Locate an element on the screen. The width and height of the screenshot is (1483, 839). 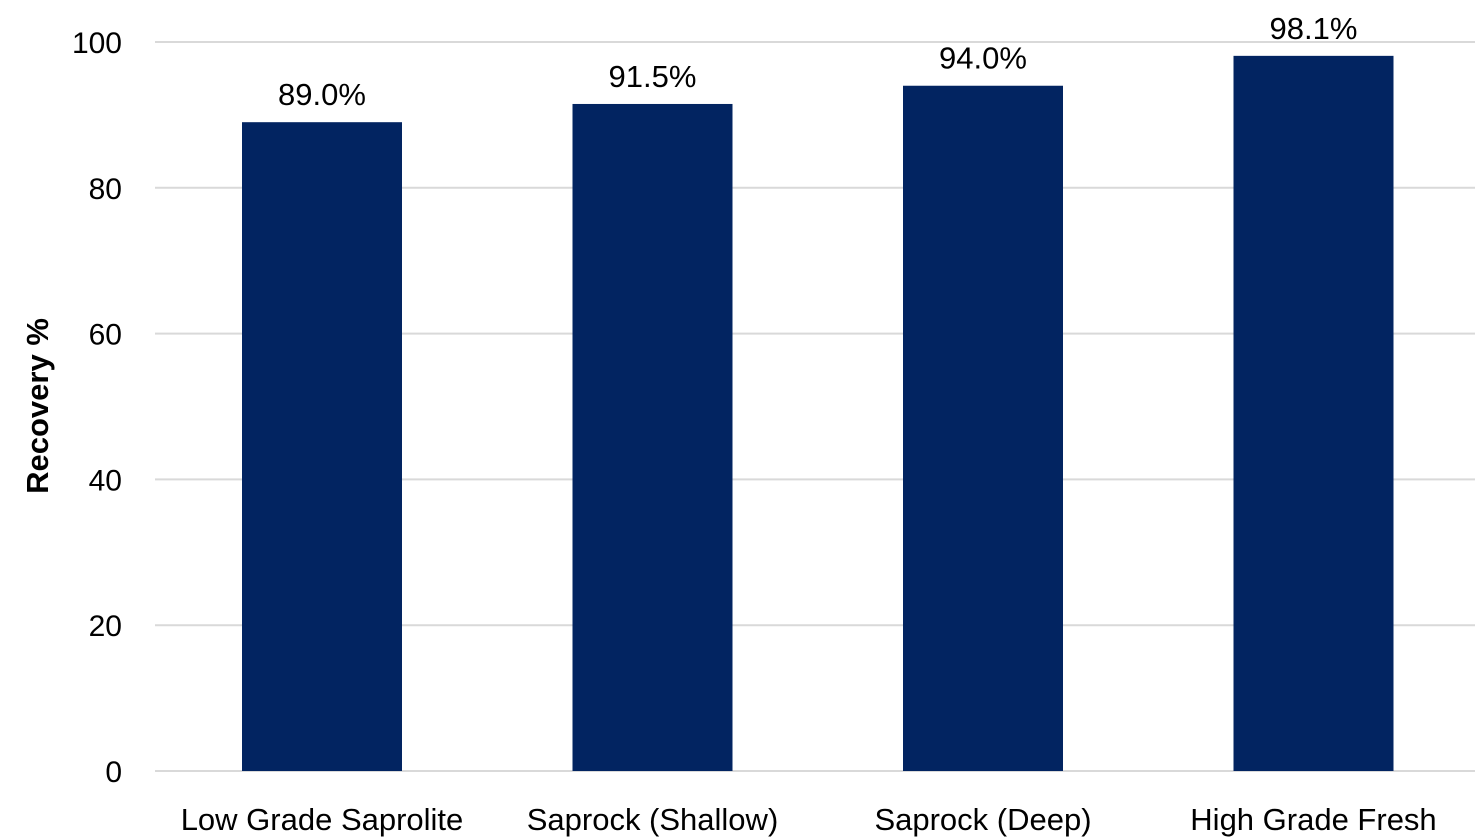
x-category-label: Saprock (Deep) is located at coordinates (982, 819).